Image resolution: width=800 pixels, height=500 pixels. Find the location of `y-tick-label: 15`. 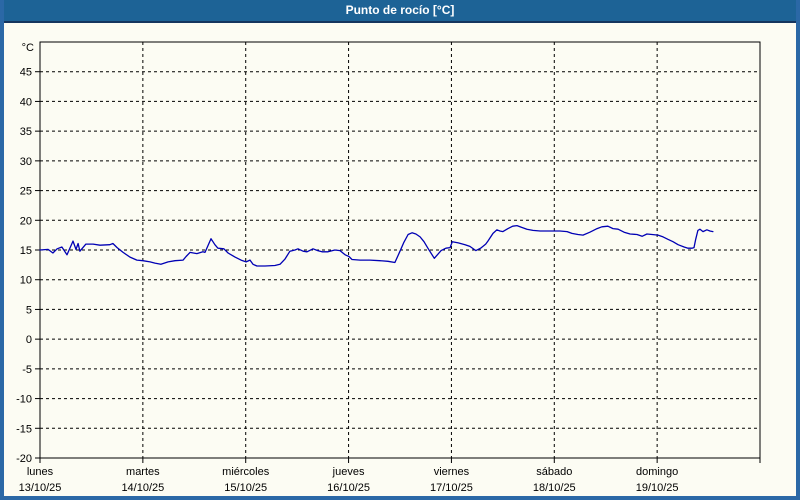

y-tick-label: 15 is located at coordinates (26, 251).